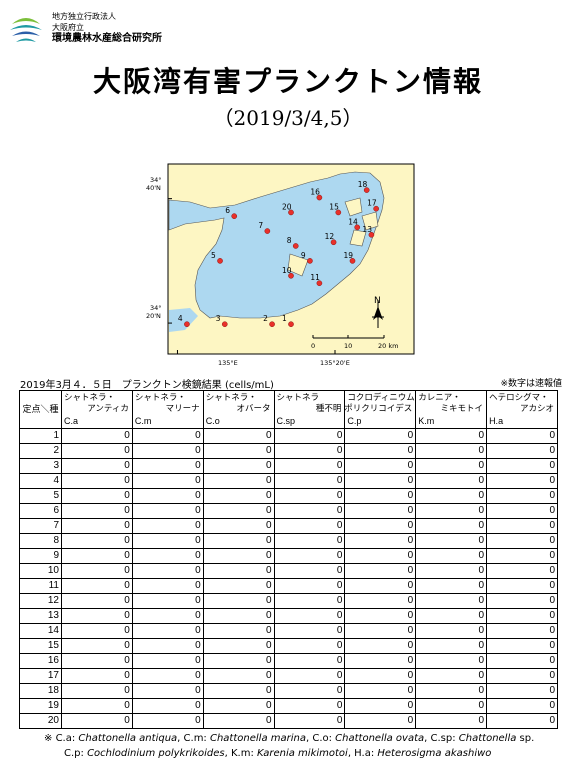  Describe the element at coordinates (40, 466) in the screenshot. I see `station-number: 3` at that location.